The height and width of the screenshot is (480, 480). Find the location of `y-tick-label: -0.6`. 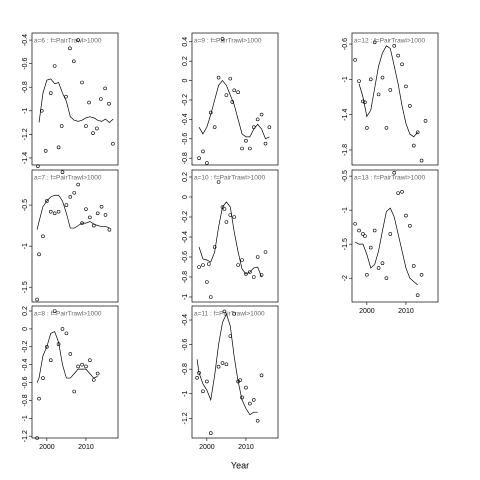

y-tick-label: -0.6 is located at coordinates (185, 344).